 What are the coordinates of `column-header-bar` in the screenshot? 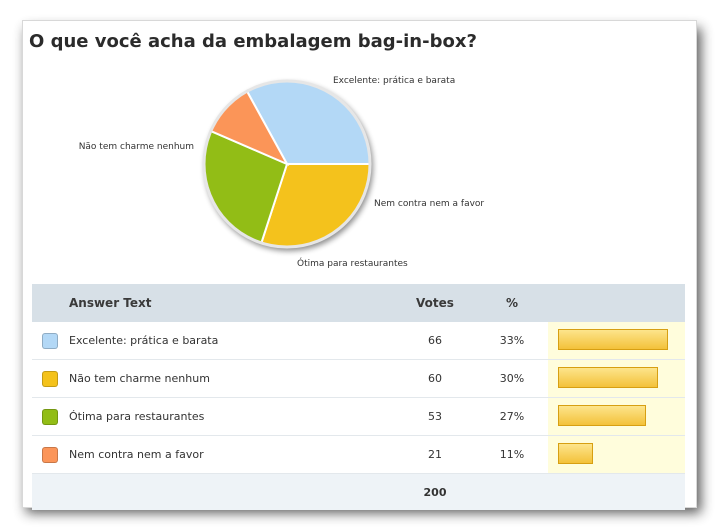 It's located at (616, 303).